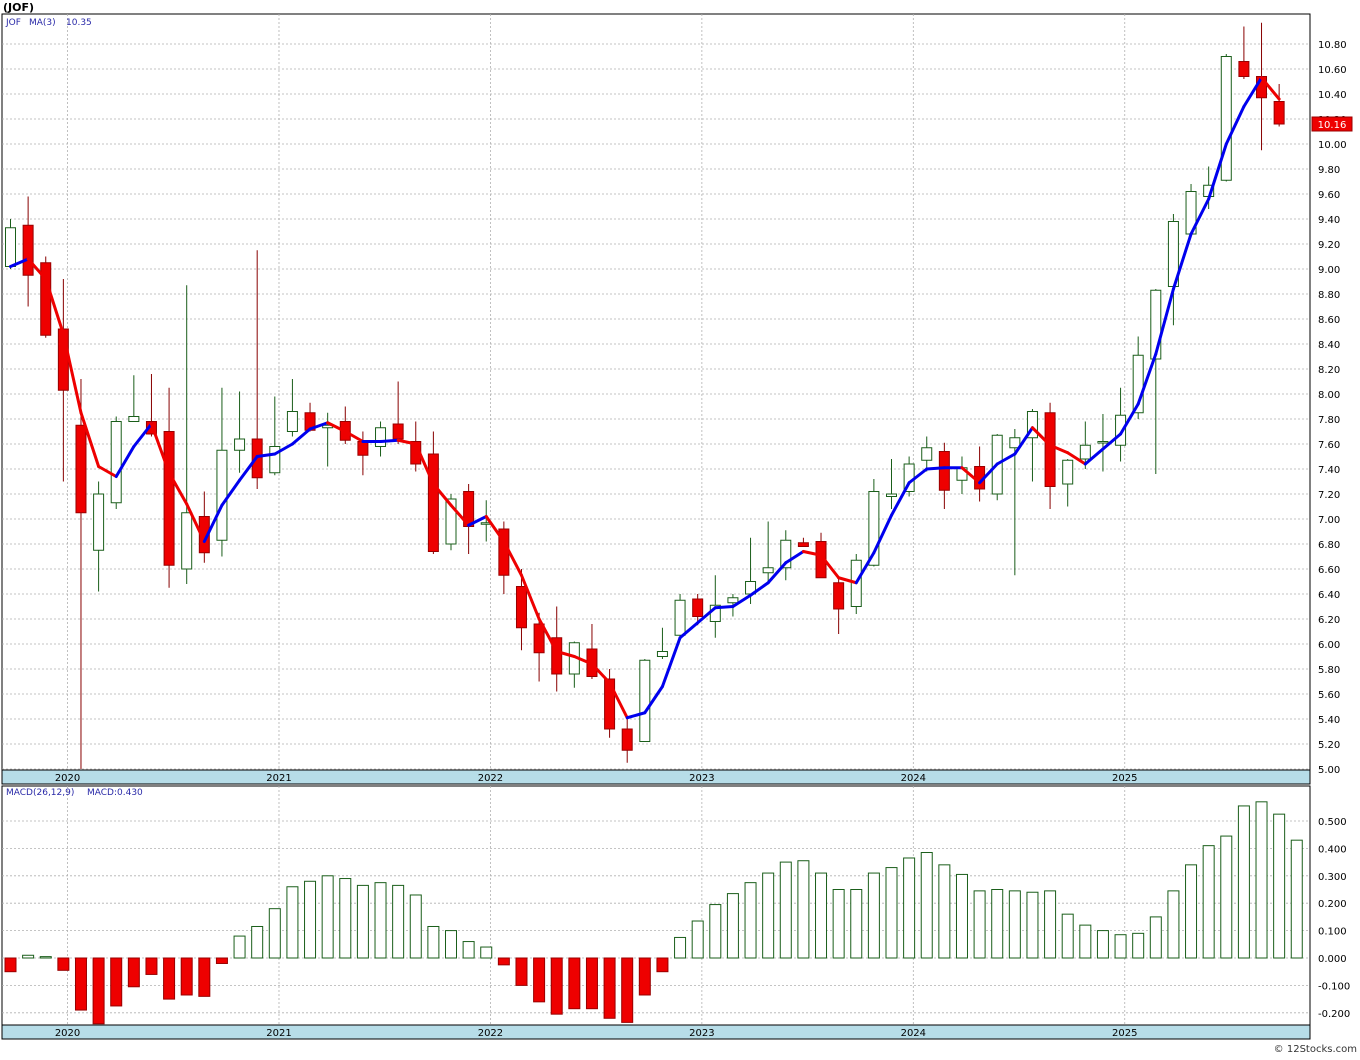 This screenshot has width=1360, height=1060. I want to click on macd-tick-label: 0.300, so click(1332, 877).